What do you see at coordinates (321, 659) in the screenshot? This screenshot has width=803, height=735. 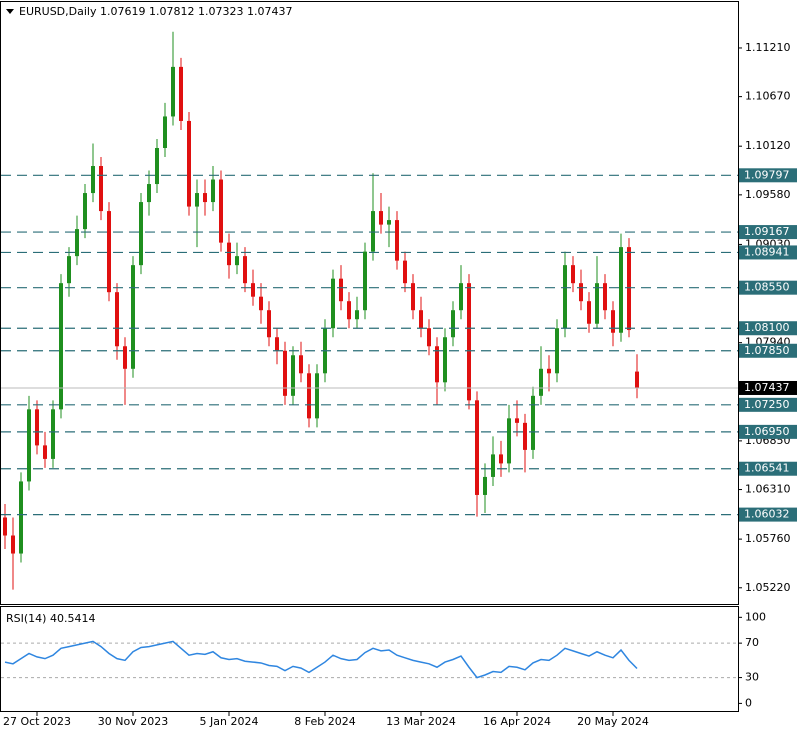 I see `rsi-line` at bounding box center [321, 659].